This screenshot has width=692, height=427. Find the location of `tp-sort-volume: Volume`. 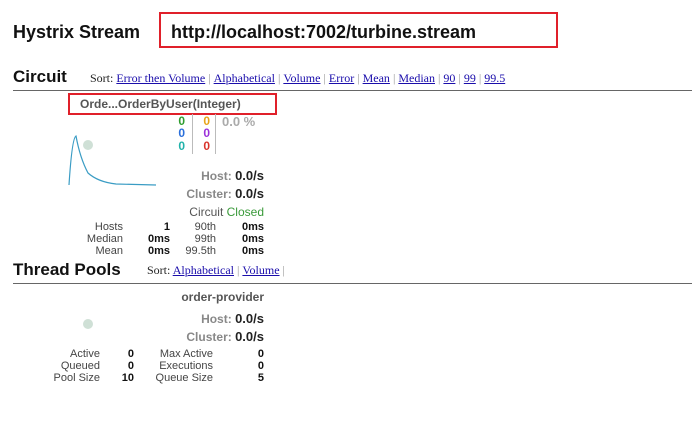

tp-sort-volume: Volume is located at coordinates (261, 270).